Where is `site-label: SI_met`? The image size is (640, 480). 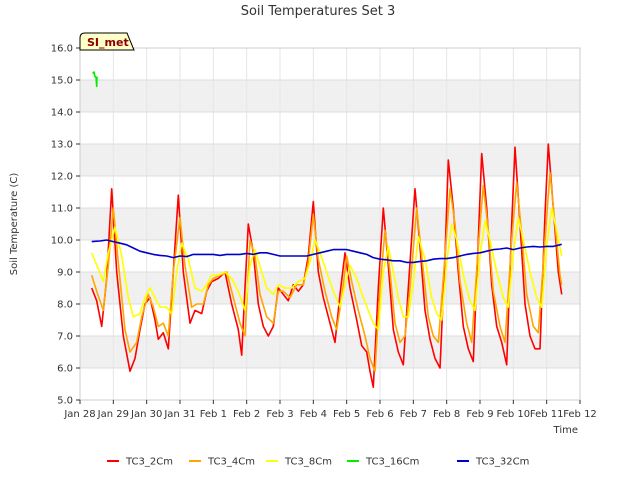
site-label: SI_met is located at coordinates (107, 41).